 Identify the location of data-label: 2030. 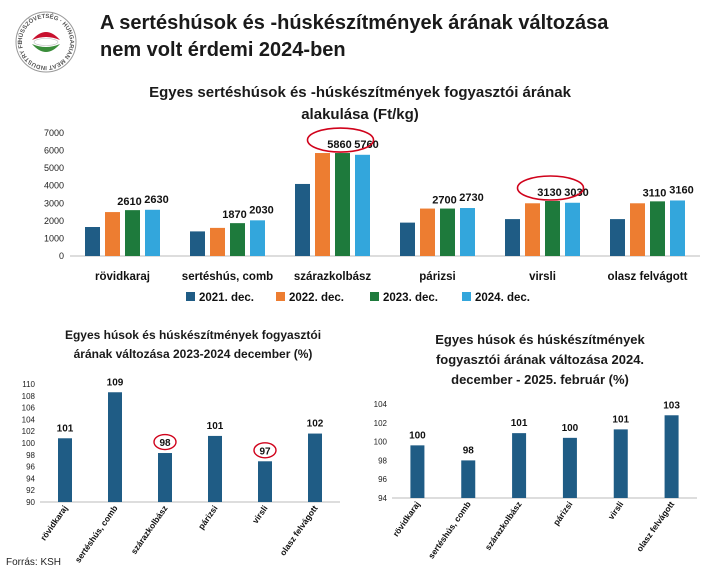
(261, 210).